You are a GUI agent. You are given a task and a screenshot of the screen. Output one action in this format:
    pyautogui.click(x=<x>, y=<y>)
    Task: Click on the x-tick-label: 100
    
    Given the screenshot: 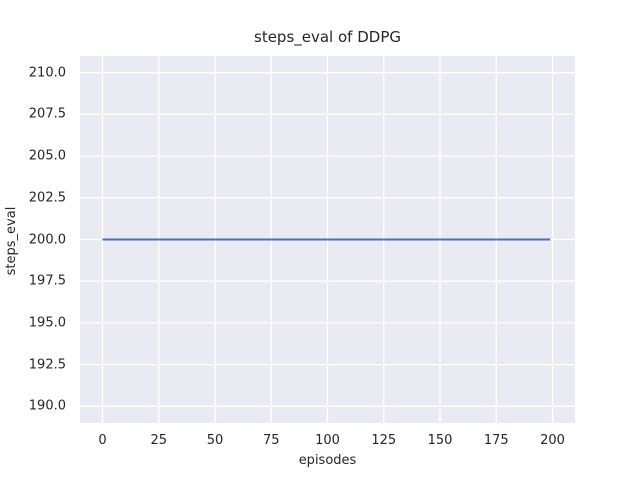 What is the action you would take?
    pyautogui.click(x=327, y=440)
    